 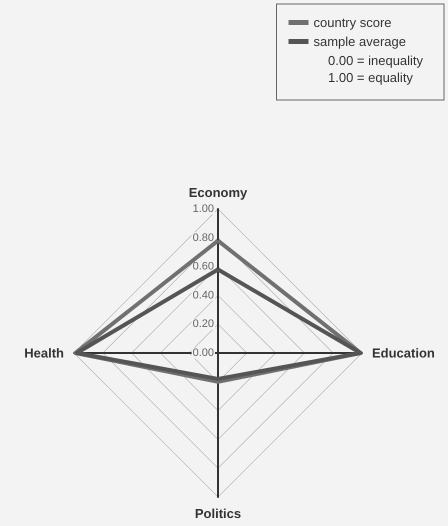 I want to click on legend-label: country score, so click(x=353, y=22).